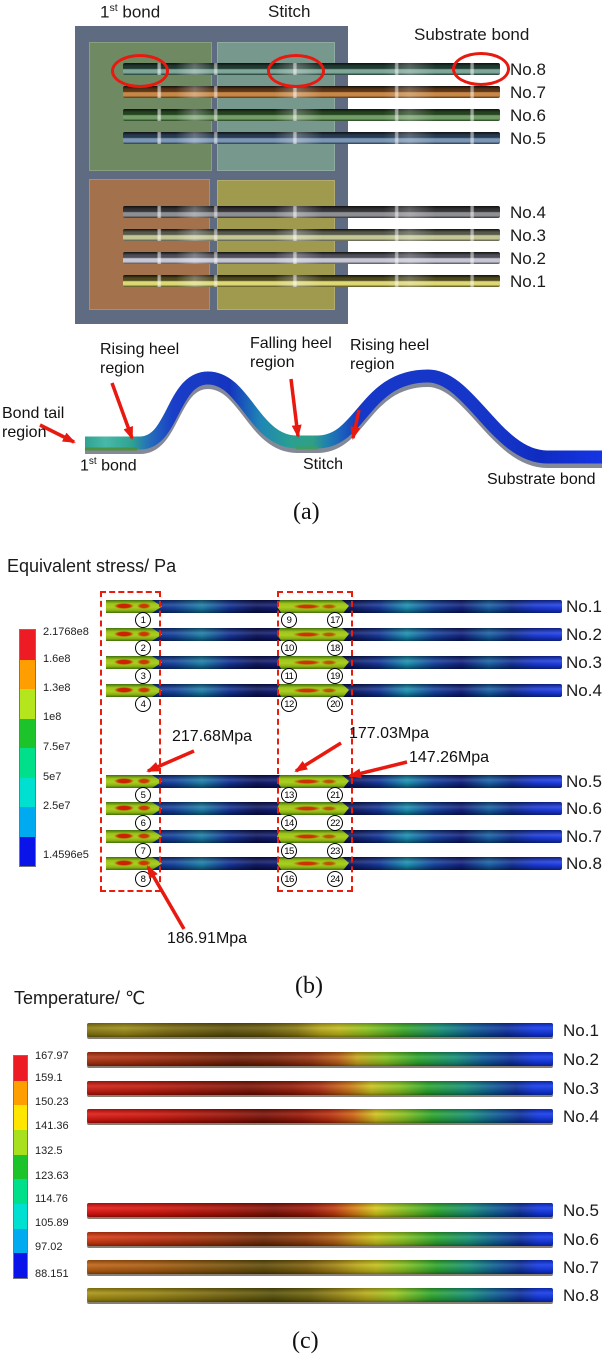  I want to click on annotation-stress-stitch-right: 147.26Mpa, so click(449, 757).